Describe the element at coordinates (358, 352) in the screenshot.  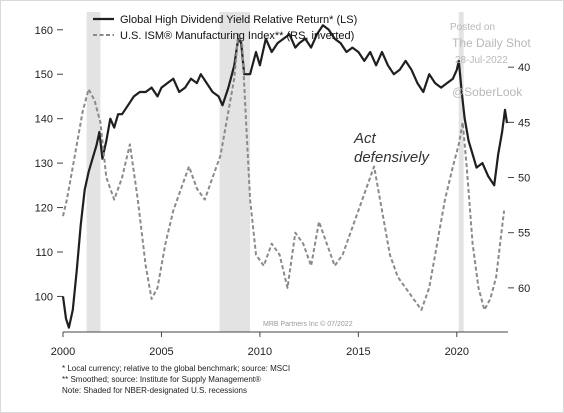
I see `x-tick-label-2015: 2015` at that location.